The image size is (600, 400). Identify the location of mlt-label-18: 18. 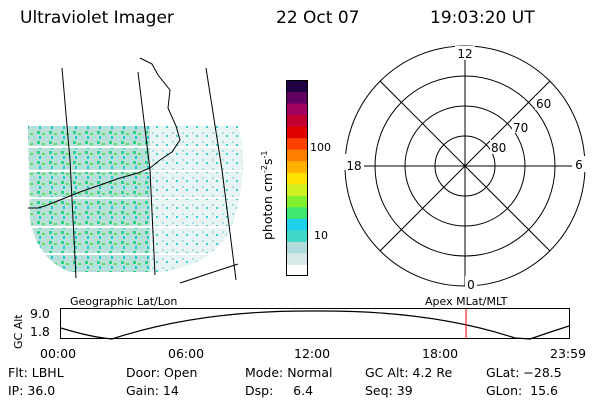
(353, 166).